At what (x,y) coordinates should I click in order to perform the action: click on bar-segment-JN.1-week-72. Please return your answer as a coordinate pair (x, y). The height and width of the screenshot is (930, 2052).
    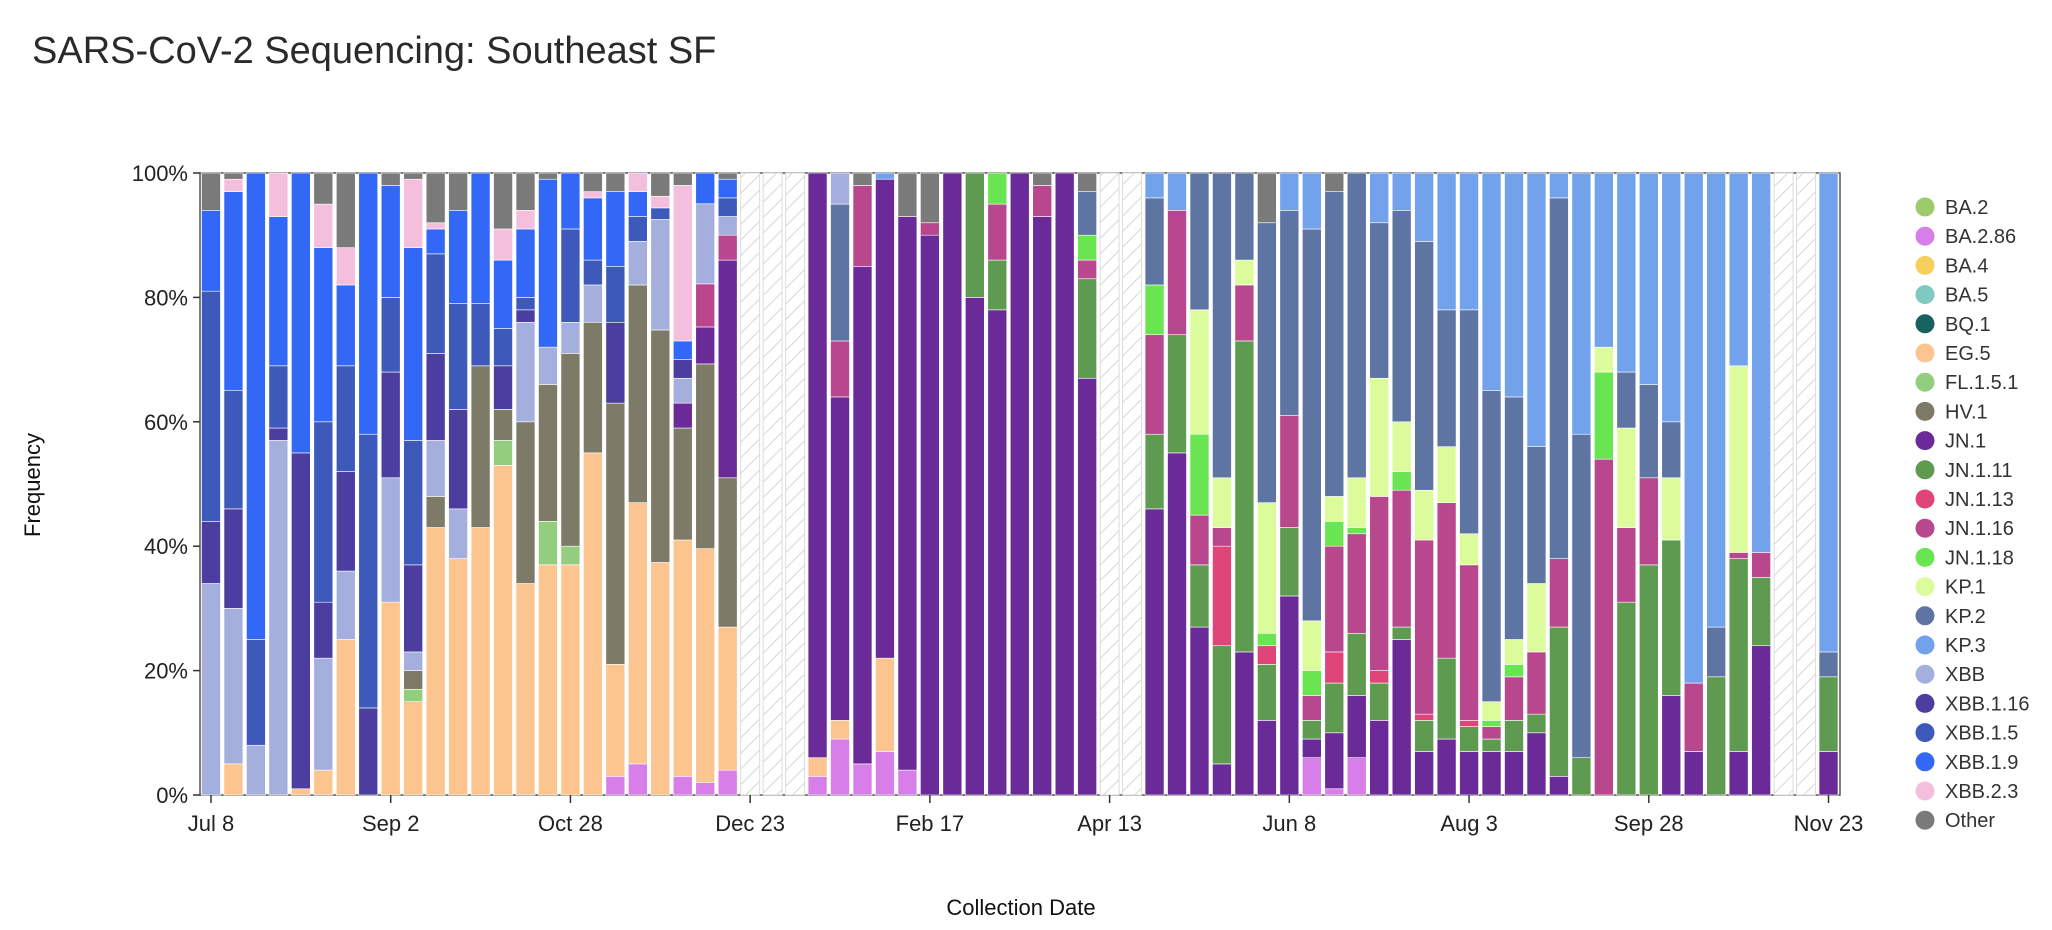
    Looking at the image, I should click on (1828, 773).